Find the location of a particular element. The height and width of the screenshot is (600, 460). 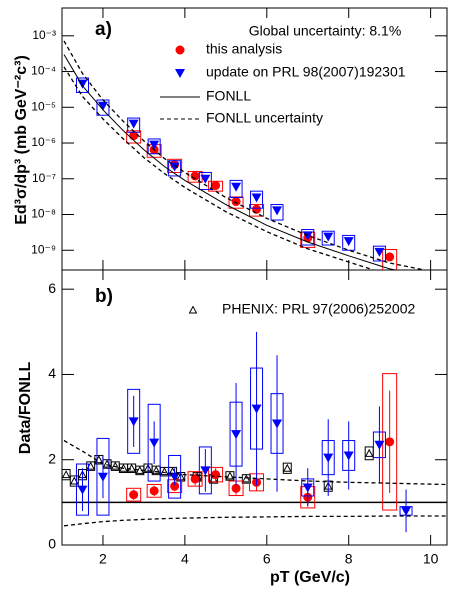

legend-label: FONLL is located at coordinates (228, 96).